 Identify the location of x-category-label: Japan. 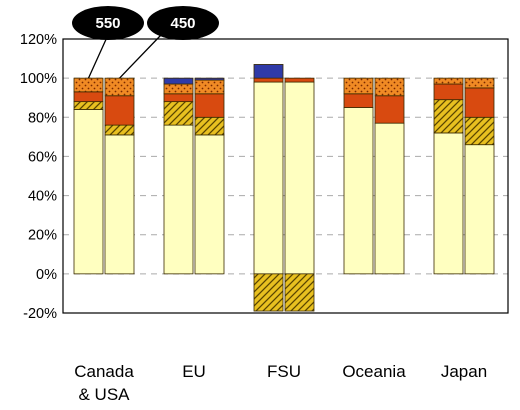
(464, 371).